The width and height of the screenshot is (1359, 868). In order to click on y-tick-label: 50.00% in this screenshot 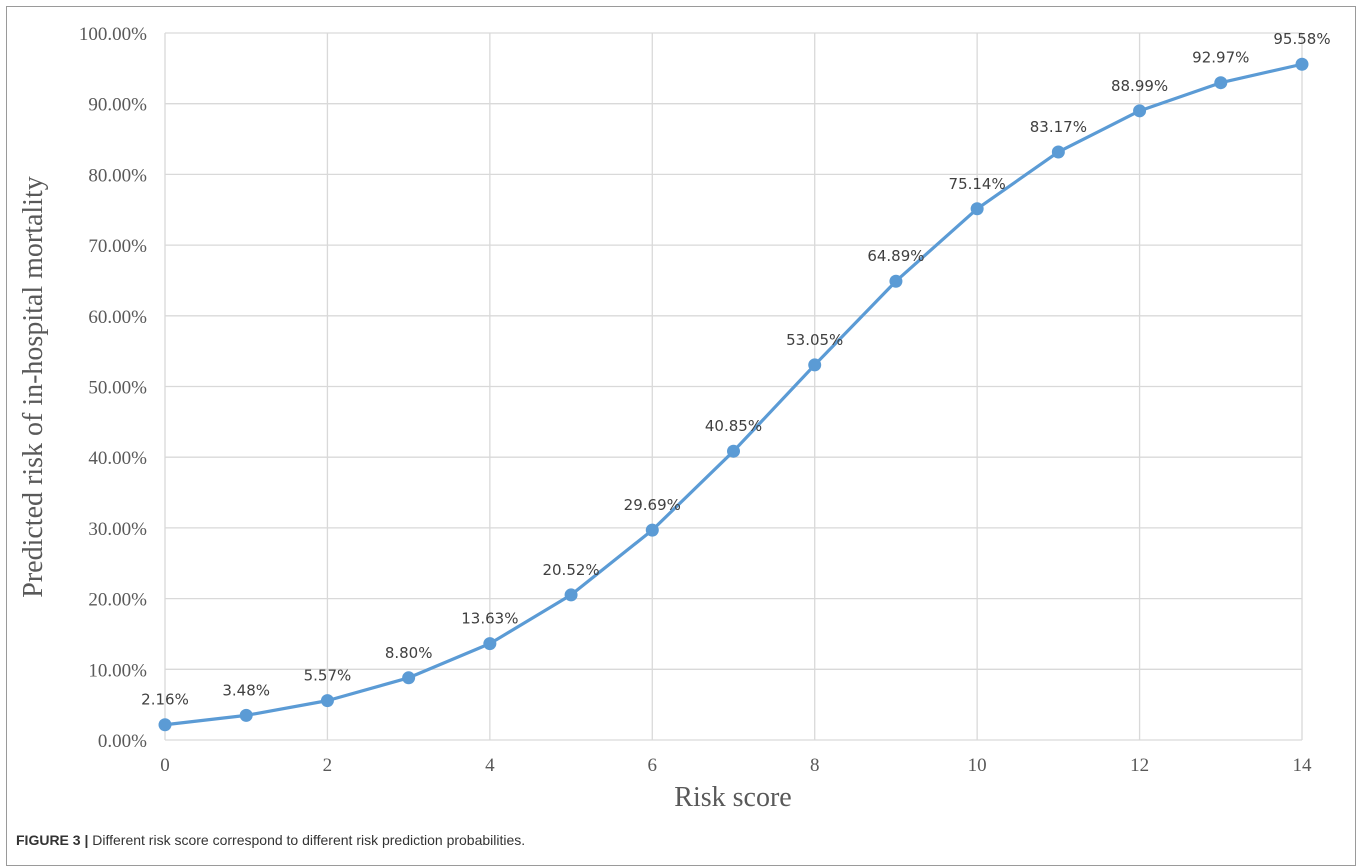, I will do `click(117, 388)`.